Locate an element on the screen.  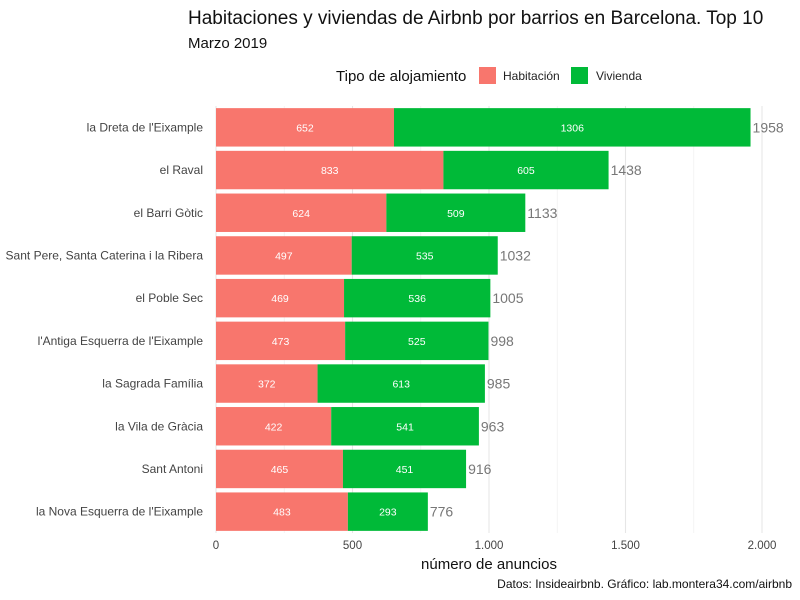
bar-segment-label: 541 is located at coordinates (405, 427).